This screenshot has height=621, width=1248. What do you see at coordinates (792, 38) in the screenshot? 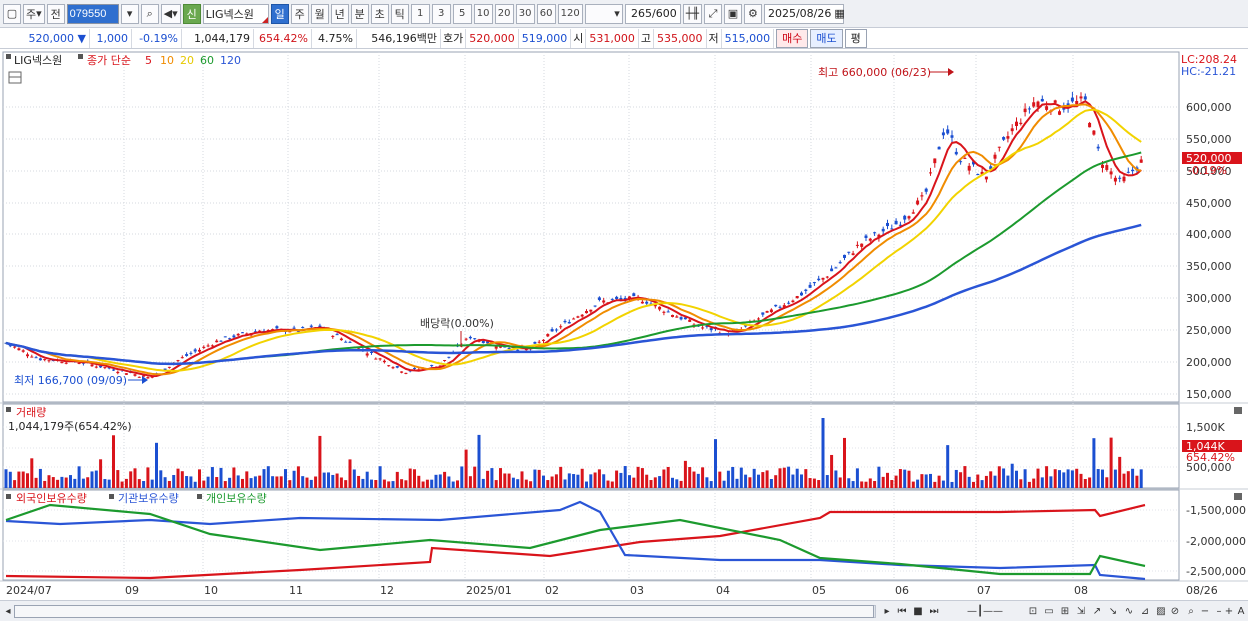
I see `buy-button: 매수` at bounding box center [792, 38].